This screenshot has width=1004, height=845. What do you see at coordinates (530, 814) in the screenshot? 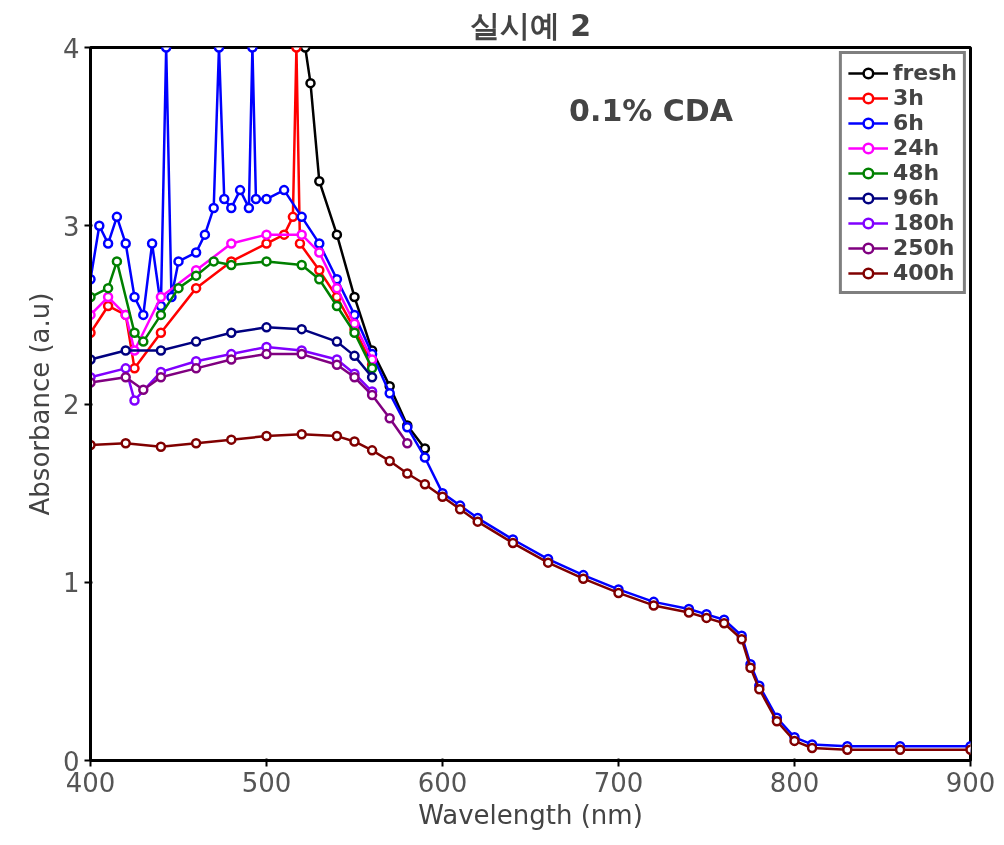
I see `x-axis-title: Wavelength (nm)` at bounding box center [530, 814].